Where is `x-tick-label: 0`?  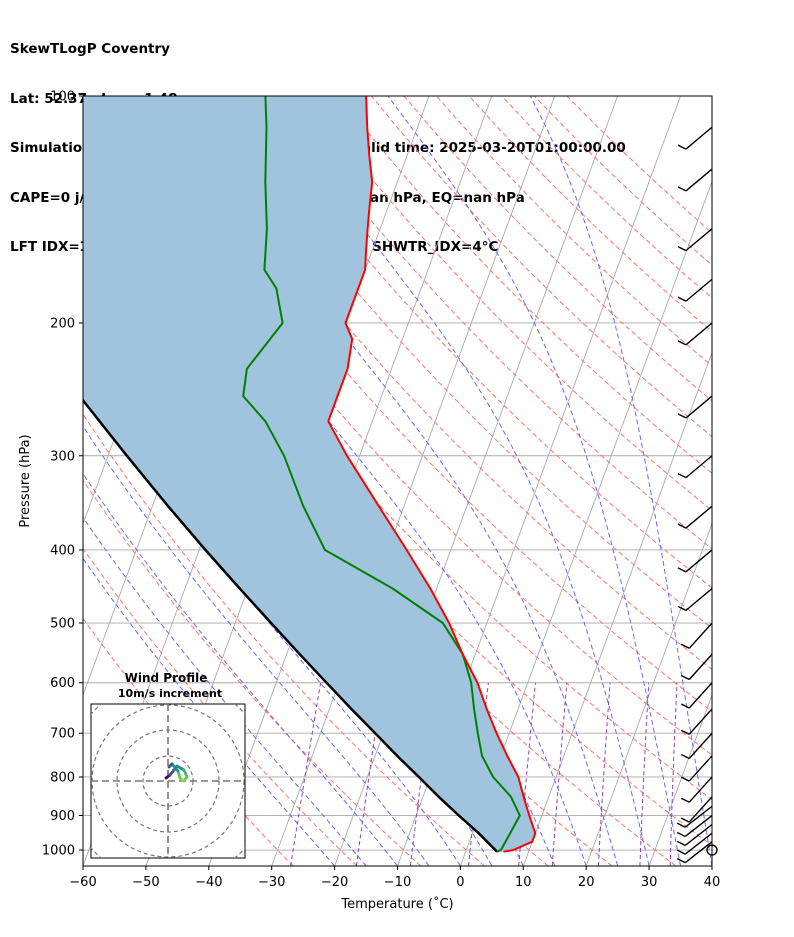
x-tick-label: 0 is located at coordinates (460, 882).